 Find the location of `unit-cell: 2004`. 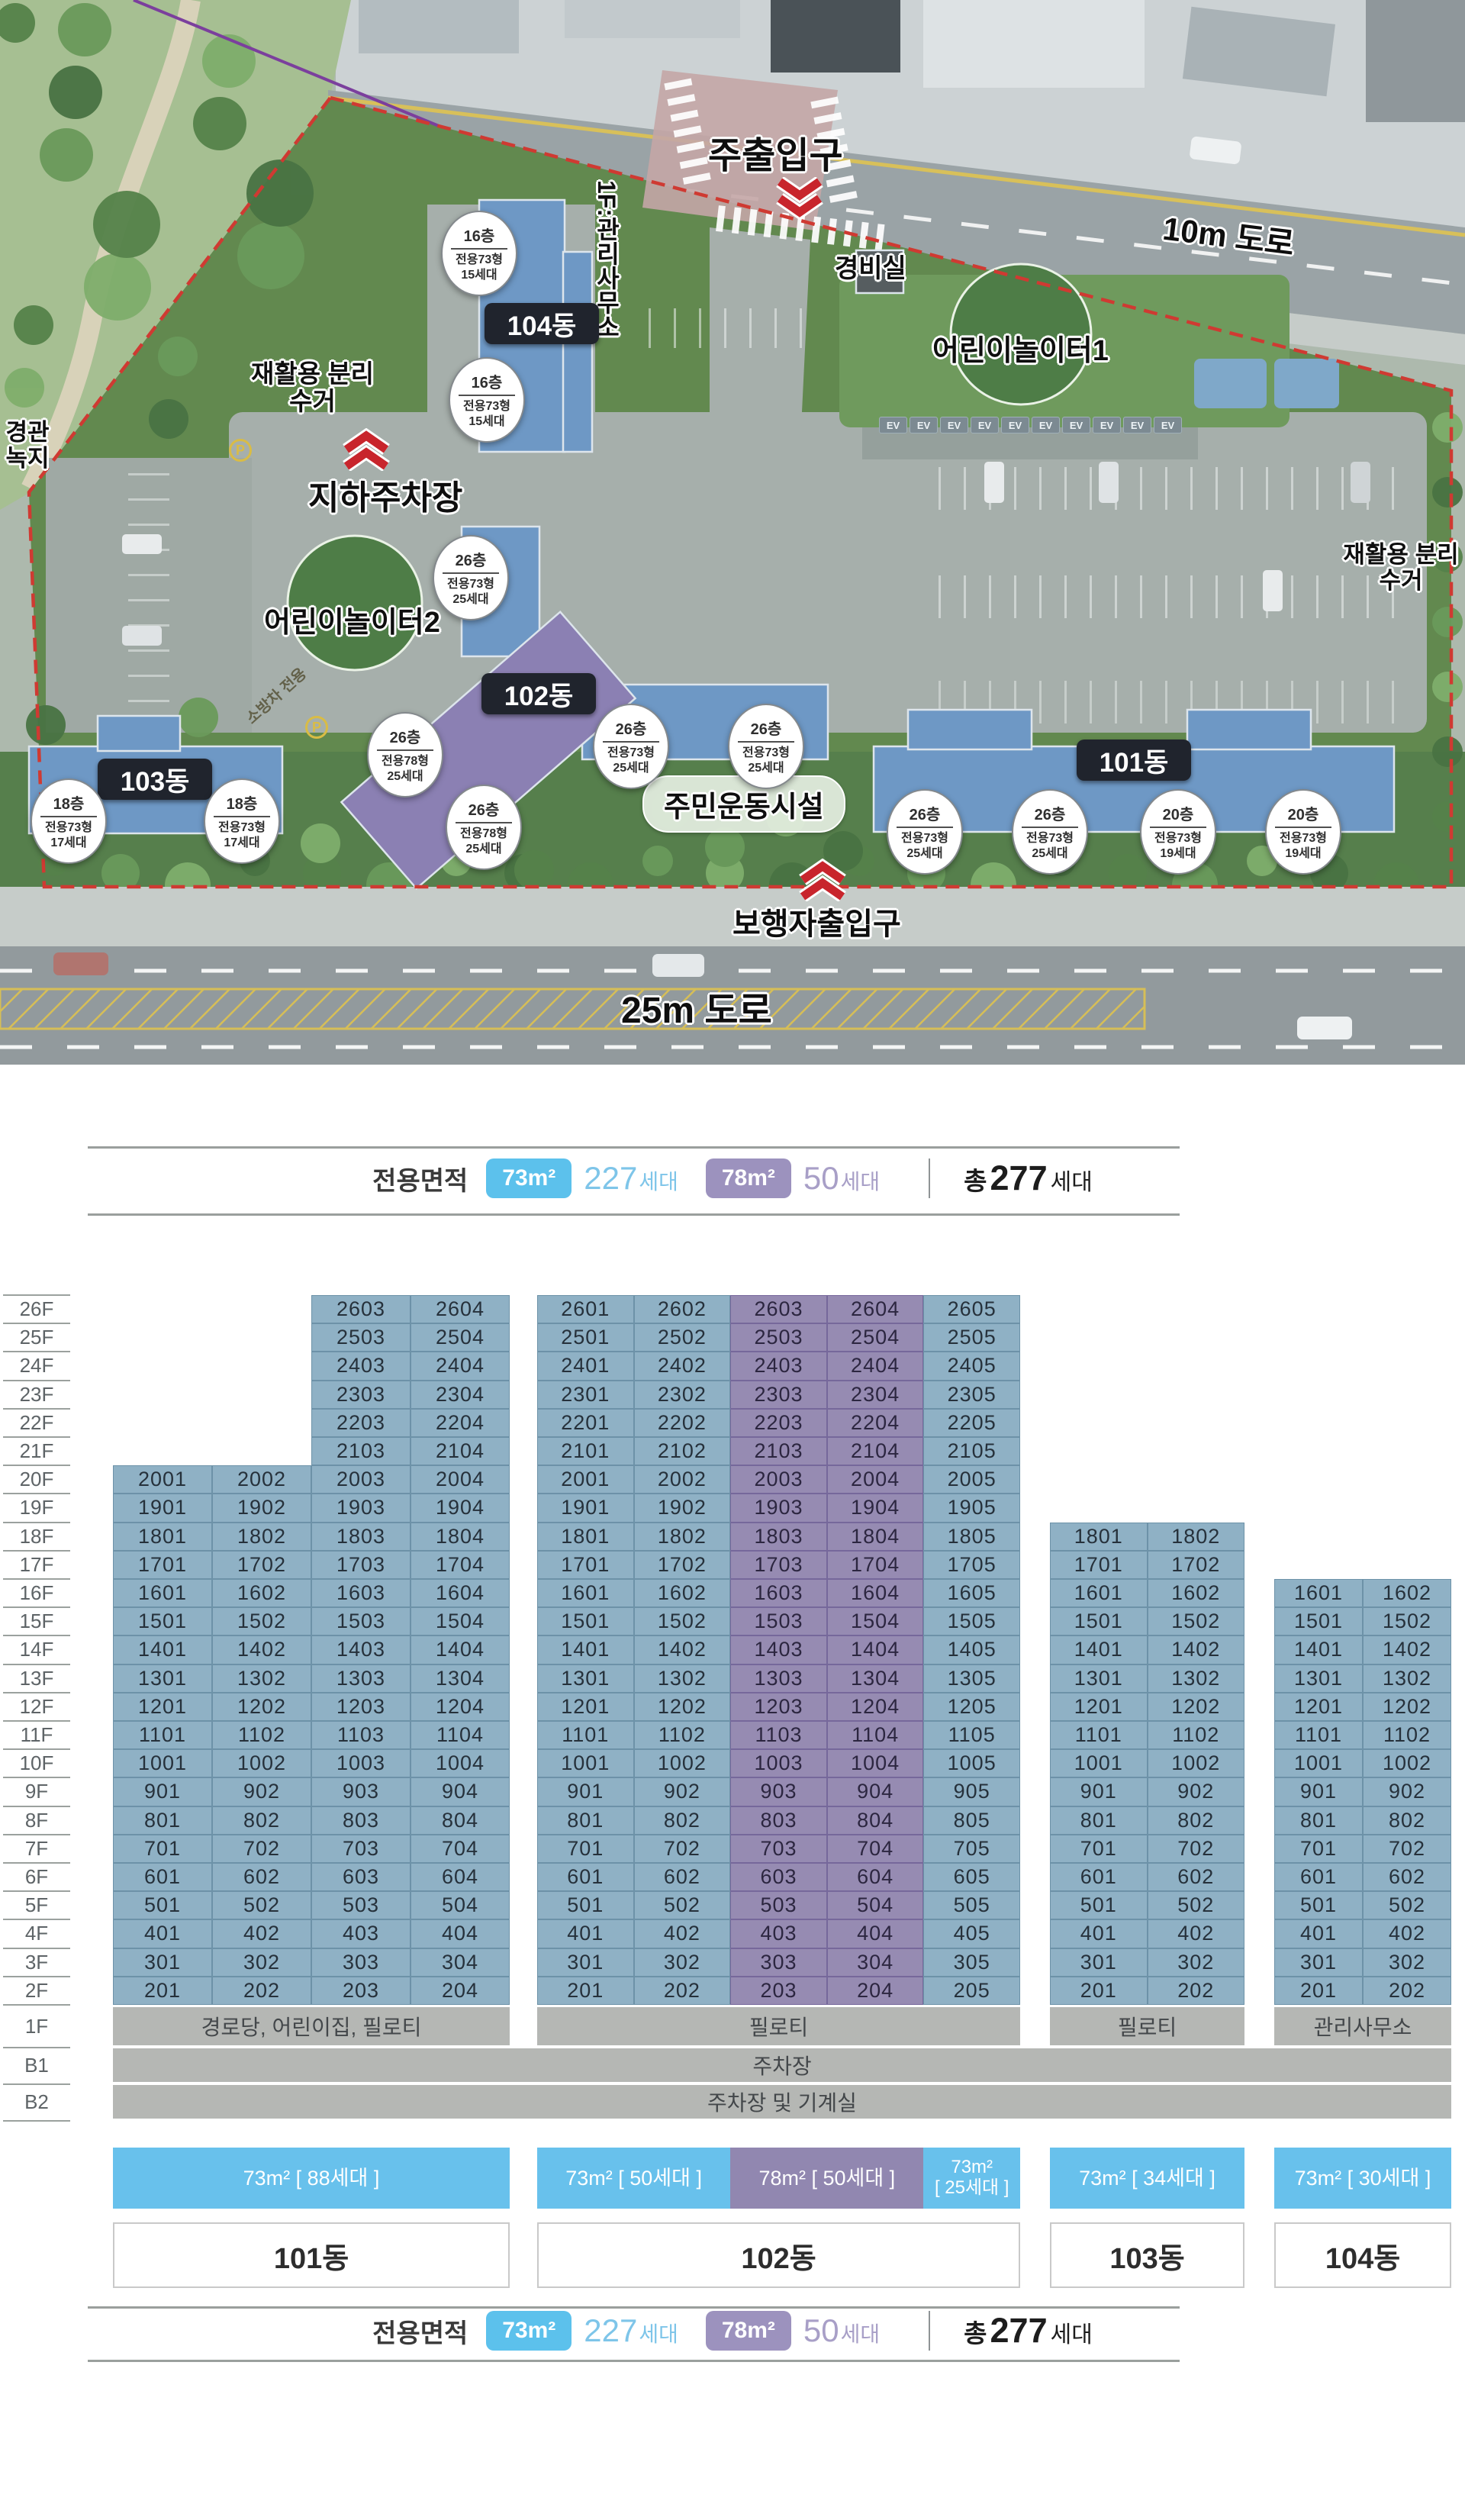

unit-cell: 2004 is located at coordinates (875, 1479).